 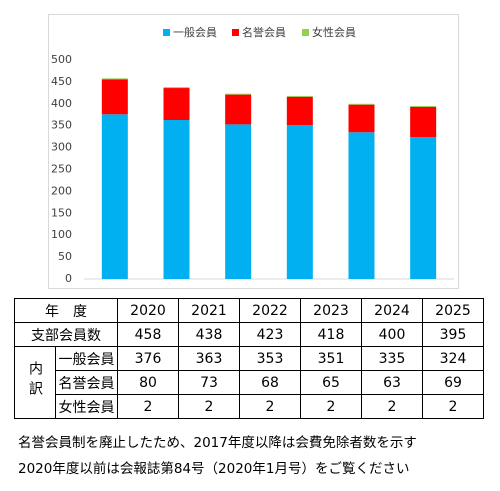 I want to click on y-tick-label: 150, so click(x=61, y=212).